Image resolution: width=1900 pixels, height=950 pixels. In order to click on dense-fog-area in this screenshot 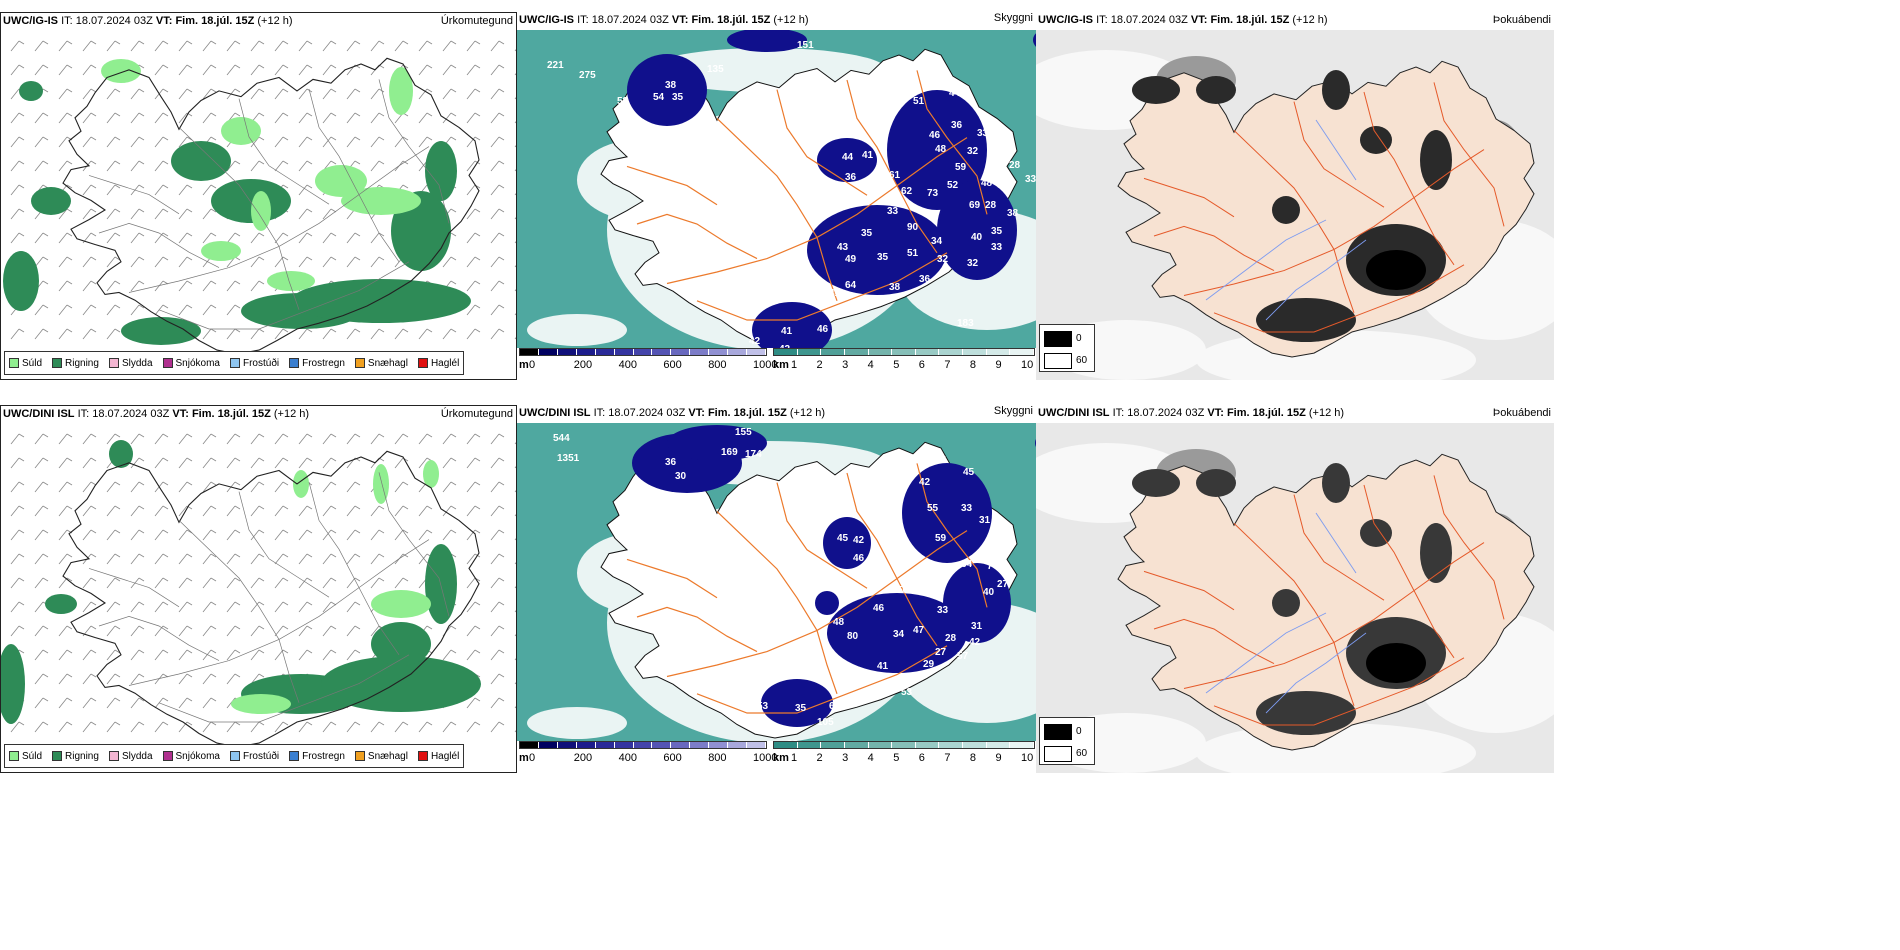, I will do `click(1286, 210)`.